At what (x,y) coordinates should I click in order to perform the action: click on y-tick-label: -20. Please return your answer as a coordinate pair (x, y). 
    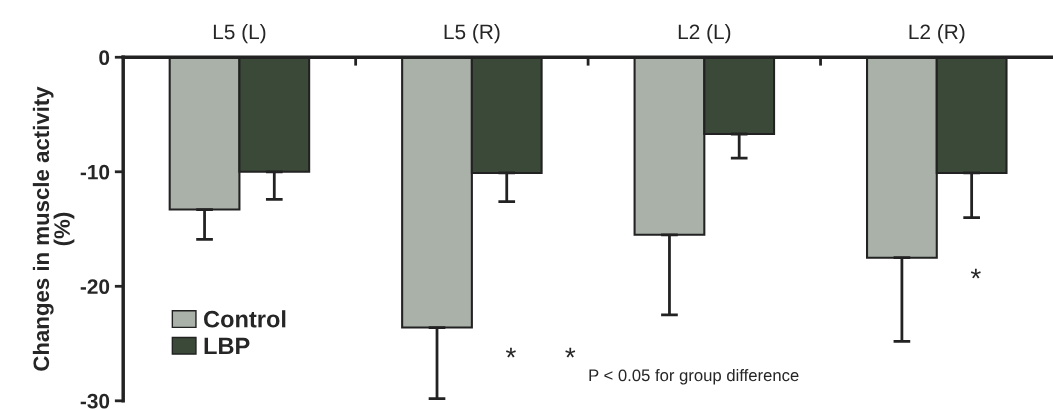
    Looking at the image, I should click on (95, 287).